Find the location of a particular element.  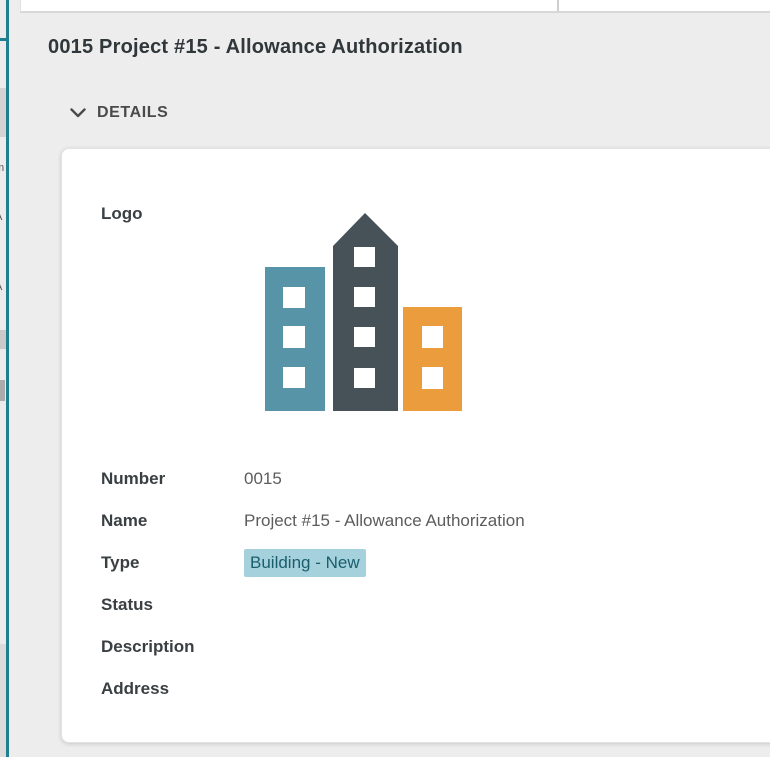

field-row-status: Status is located at coordinates (431, 605).